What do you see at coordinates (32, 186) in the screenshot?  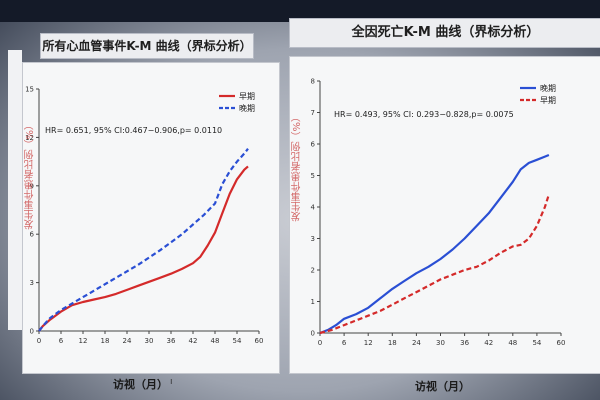 I see `y-tick-label: 9` at bounding box center [32, 186].